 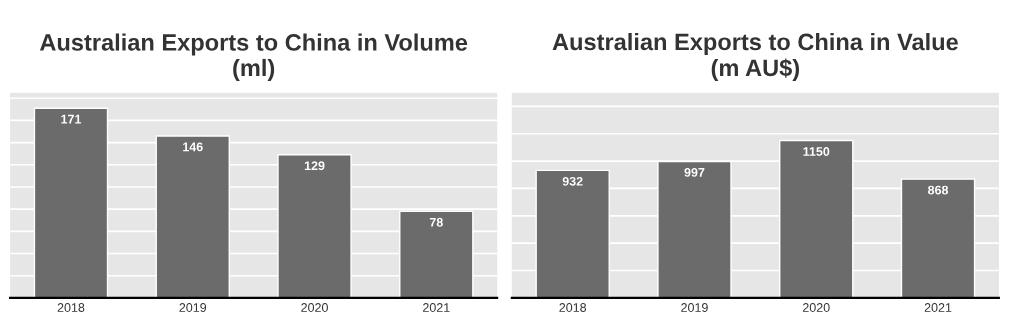 What do you see at coordinates (314, 166) in the screenshot?
I see `data-label: 129` at bounding box center [314, 166].